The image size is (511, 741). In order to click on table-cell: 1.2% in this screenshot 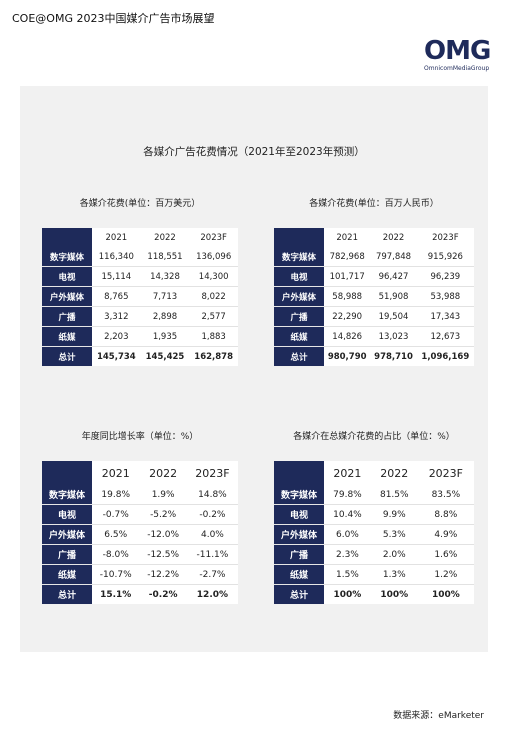, I will do `click(445, 574)`.